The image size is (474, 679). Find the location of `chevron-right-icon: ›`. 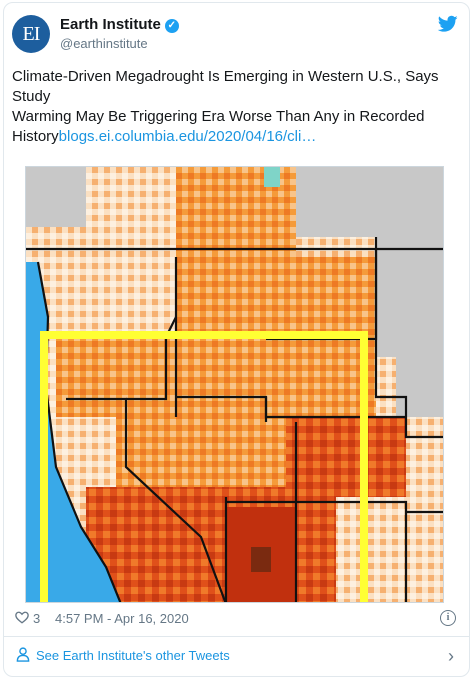

chevron-right-icon: › is located at coordinates (451, 656).